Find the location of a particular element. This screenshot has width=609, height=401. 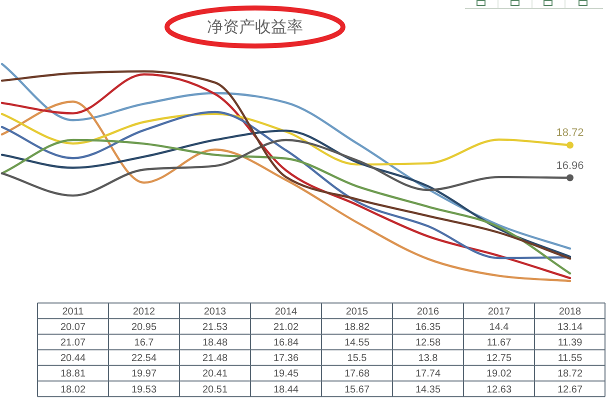

data-label: 17.36 is located at coordinates (286, 358).